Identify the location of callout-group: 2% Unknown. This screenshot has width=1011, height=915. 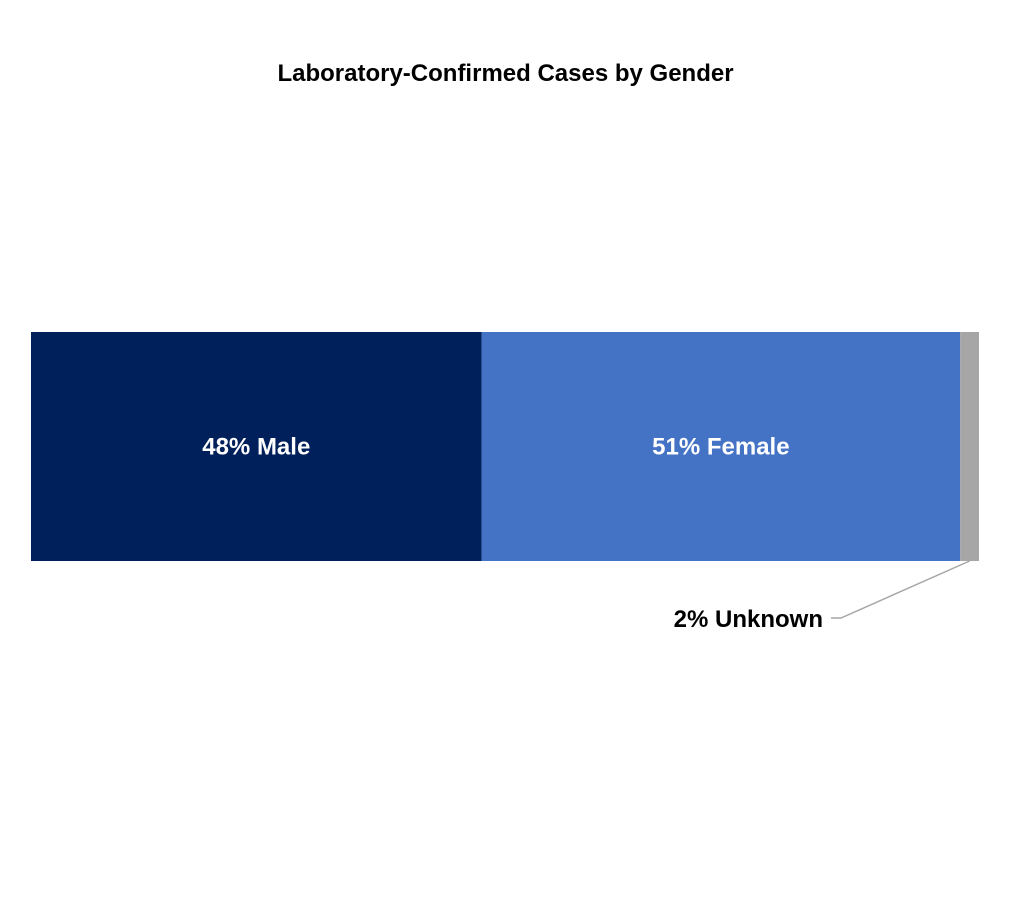
(822, 596).